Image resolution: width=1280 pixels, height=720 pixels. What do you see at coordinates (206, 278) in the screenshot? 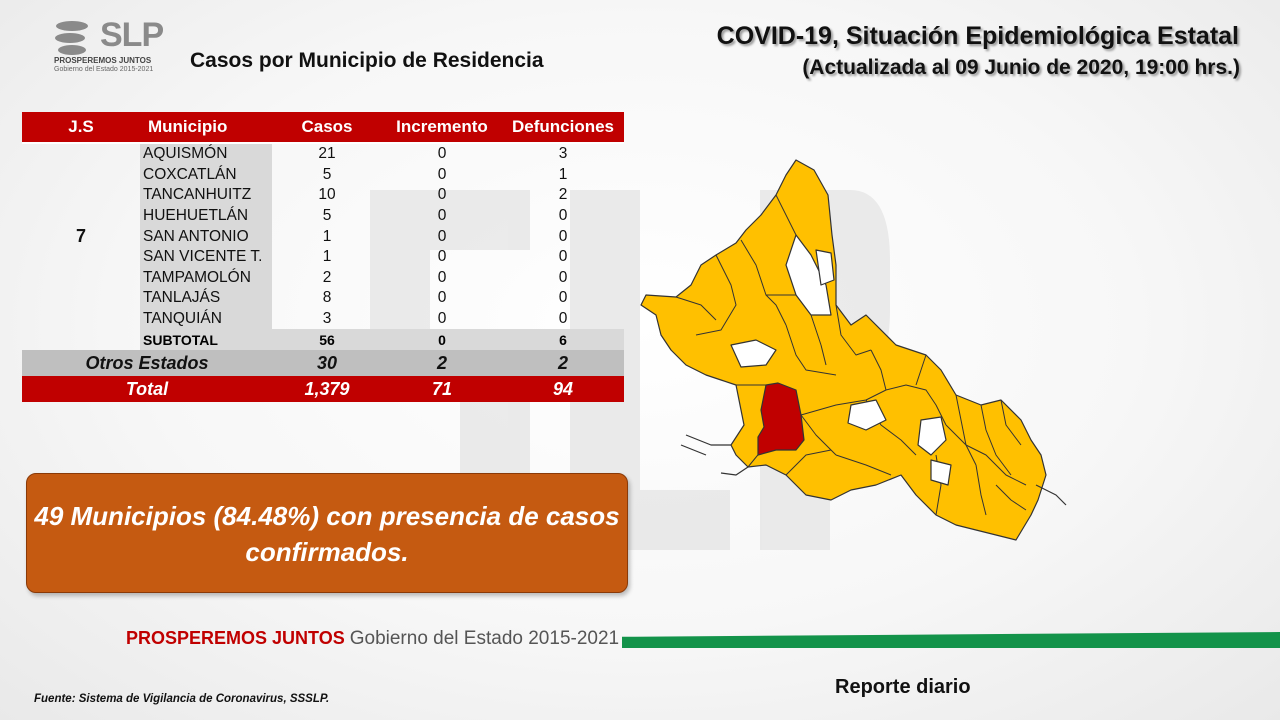
I see `cell-municipio: TAMPAMOLÓN` at bounding box center [206, 278].